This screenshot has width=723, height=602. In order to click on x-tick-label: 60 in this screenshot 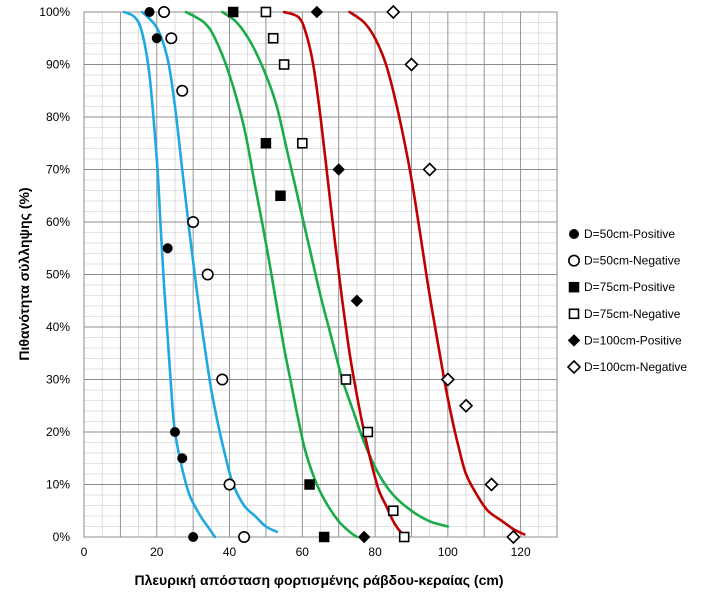, I will do `click(303, 552)`.